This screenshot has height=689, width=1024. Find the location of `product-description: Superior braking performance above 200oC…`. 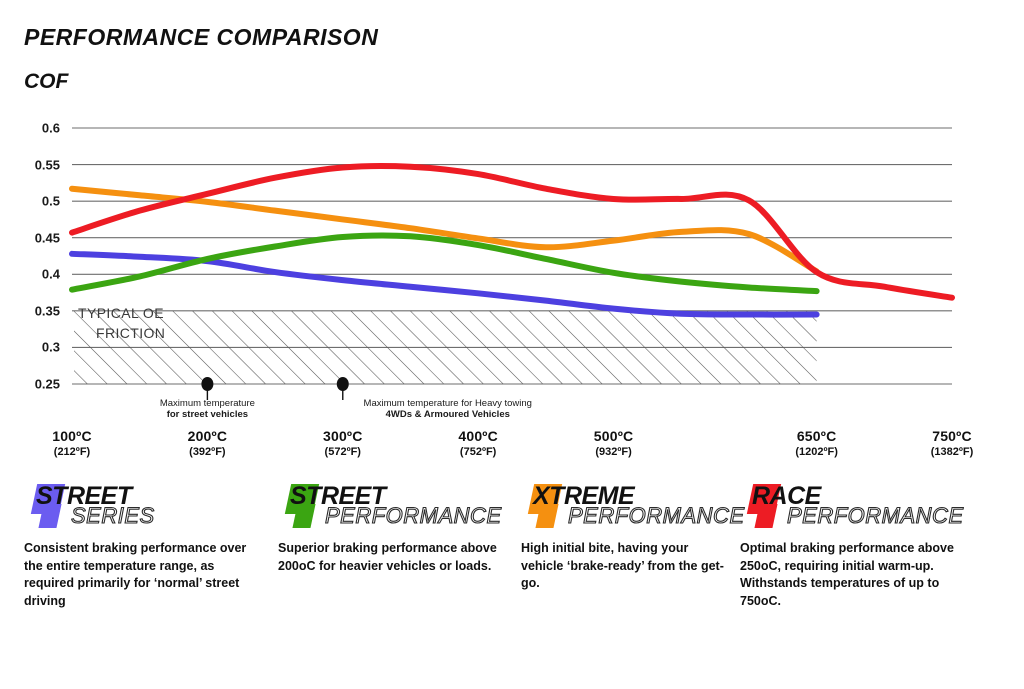

product-description: Superior braking performance above 200oC… is located at coordinates (387, 557).